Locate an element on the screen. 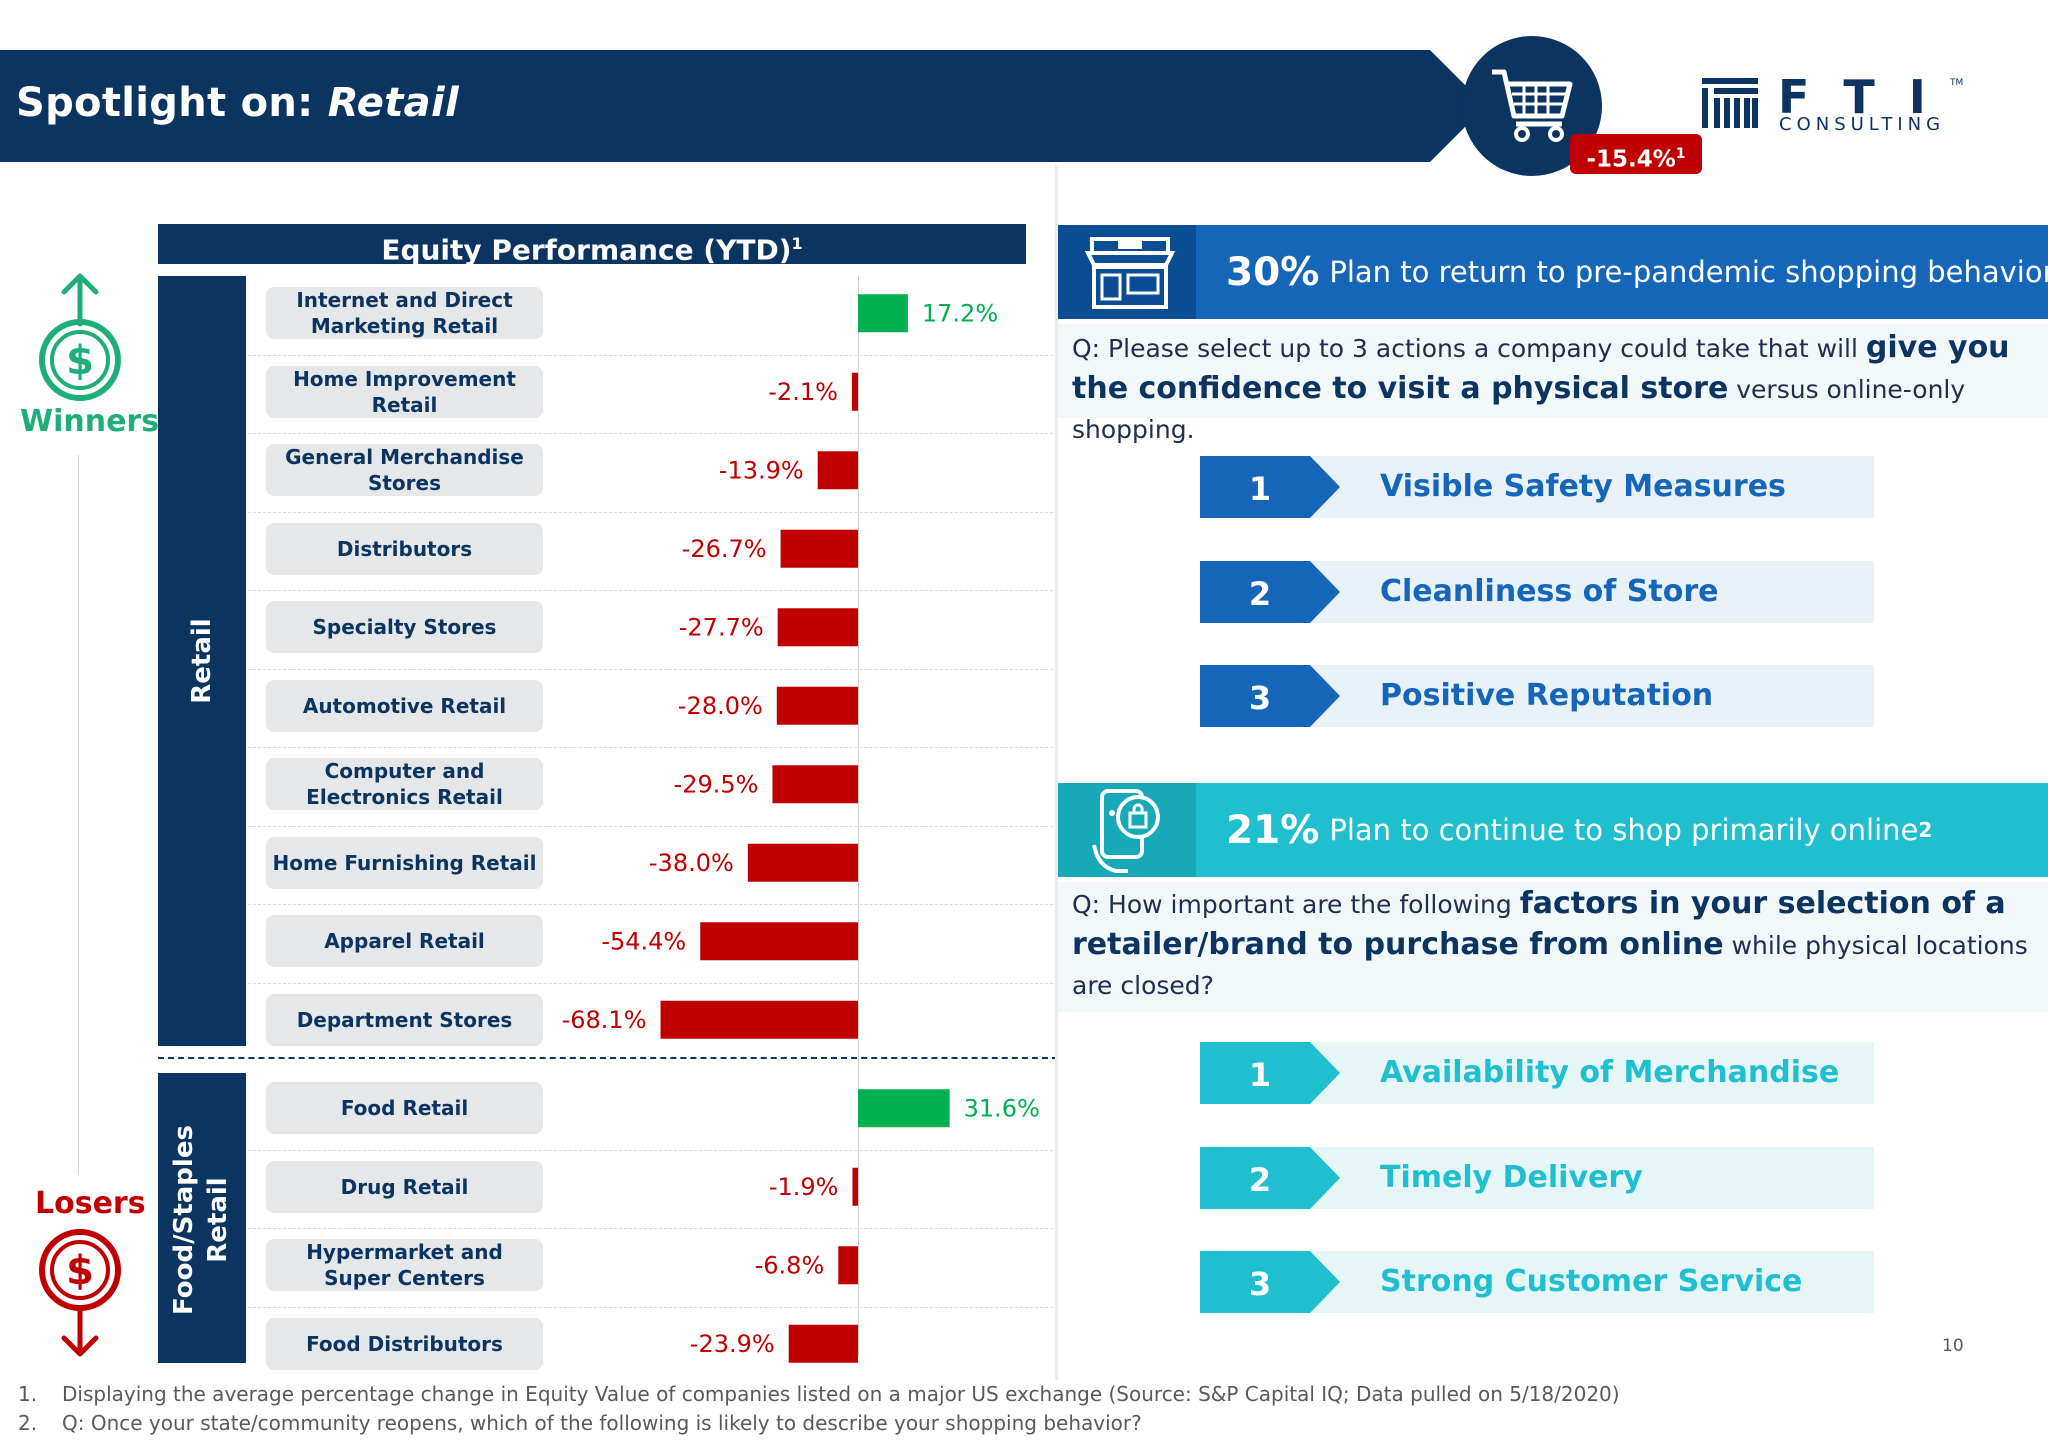 The height and width of the screenshot is (1449, 2048). bar-value-label: -54.4% is located at coordinates (643, 941).